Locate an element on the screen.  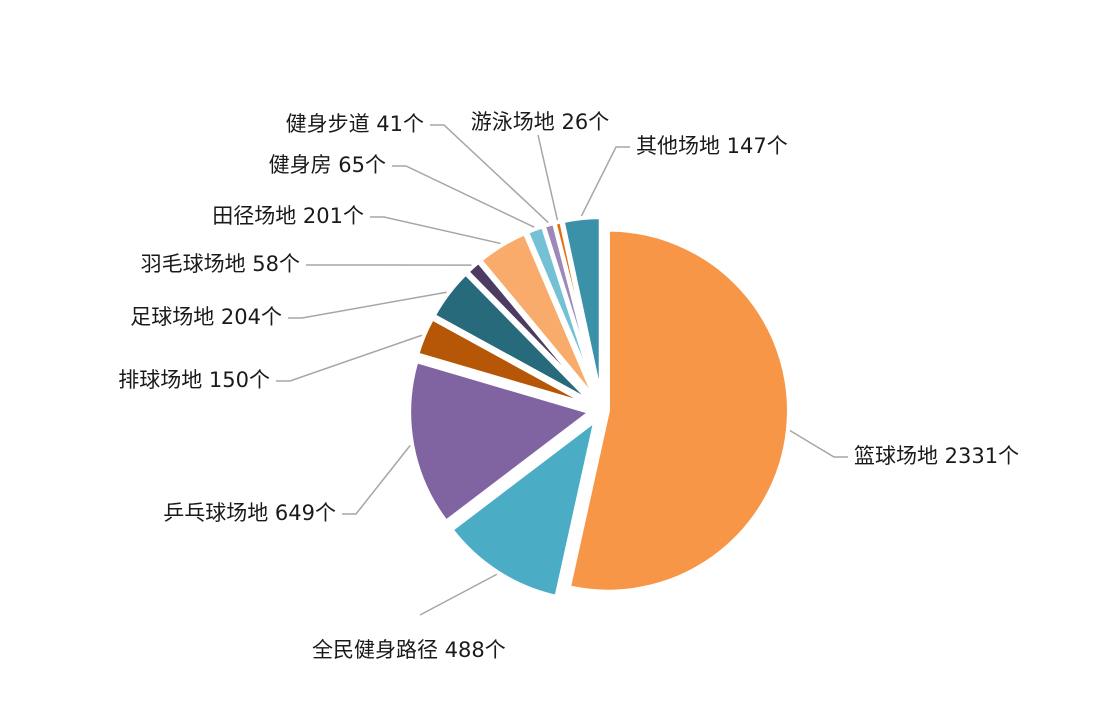
slice-label-2: 全民健身路径 488个 is located at coordinates (409, 650).